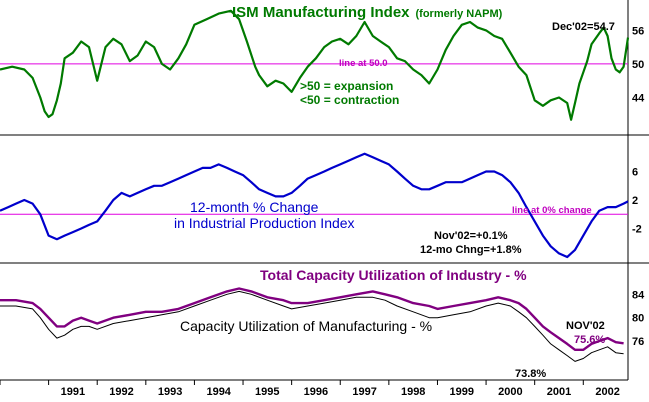 This screenshot has height=402, width=649. Describe the element at coordinates (218, 392) in the screenshot. I see `x-tick-label: 1994` at that location.